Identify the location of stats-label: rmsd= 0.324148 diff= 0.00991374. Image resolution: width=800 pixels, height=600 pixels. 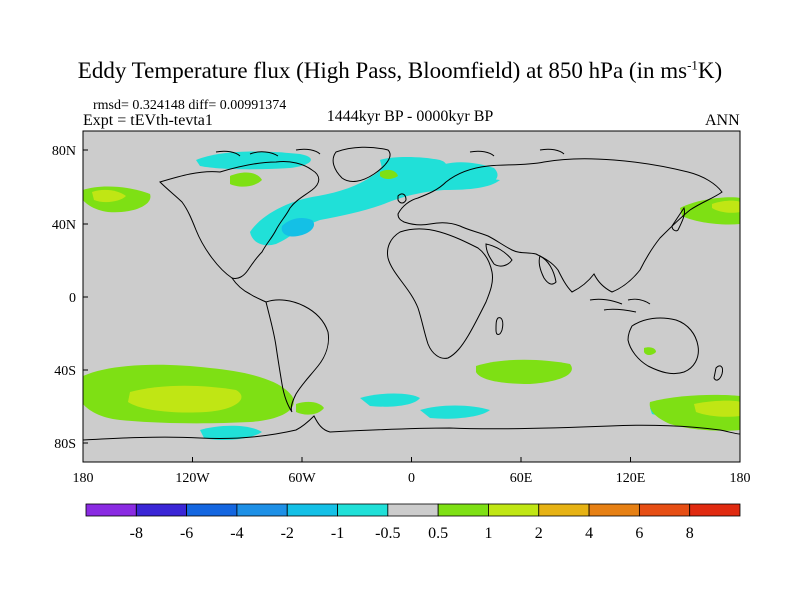
(190, 105).